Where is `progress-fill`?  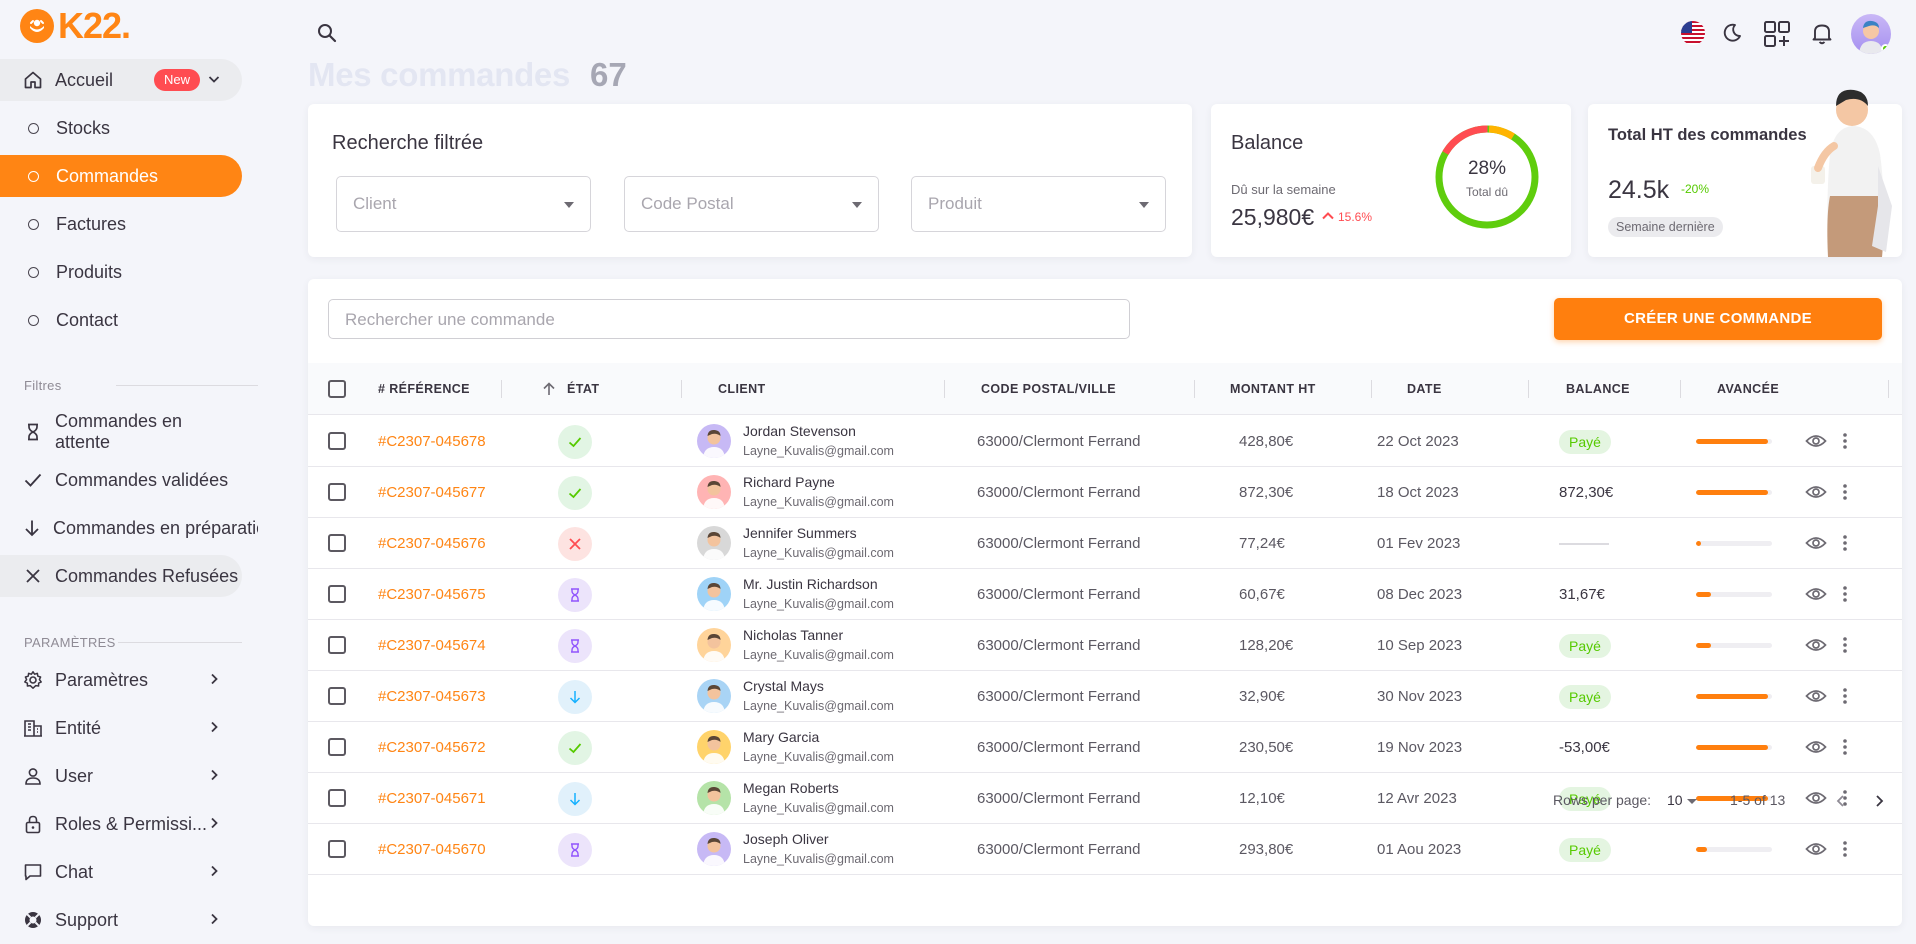 progress-fill is located at coordinates (1702, 849).